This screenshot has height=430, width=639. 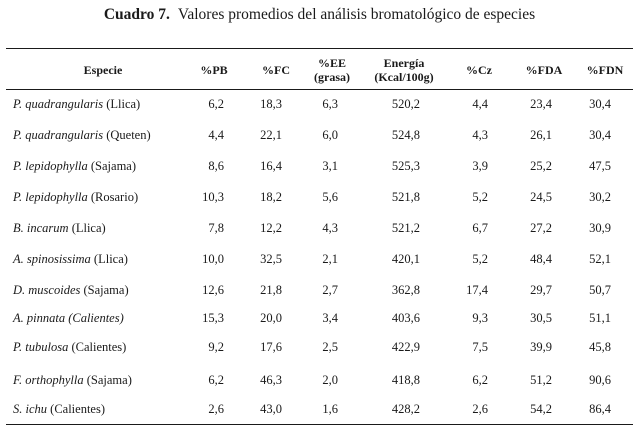 I want to click on value-cell: 15,3, so click(x=213, y=318).